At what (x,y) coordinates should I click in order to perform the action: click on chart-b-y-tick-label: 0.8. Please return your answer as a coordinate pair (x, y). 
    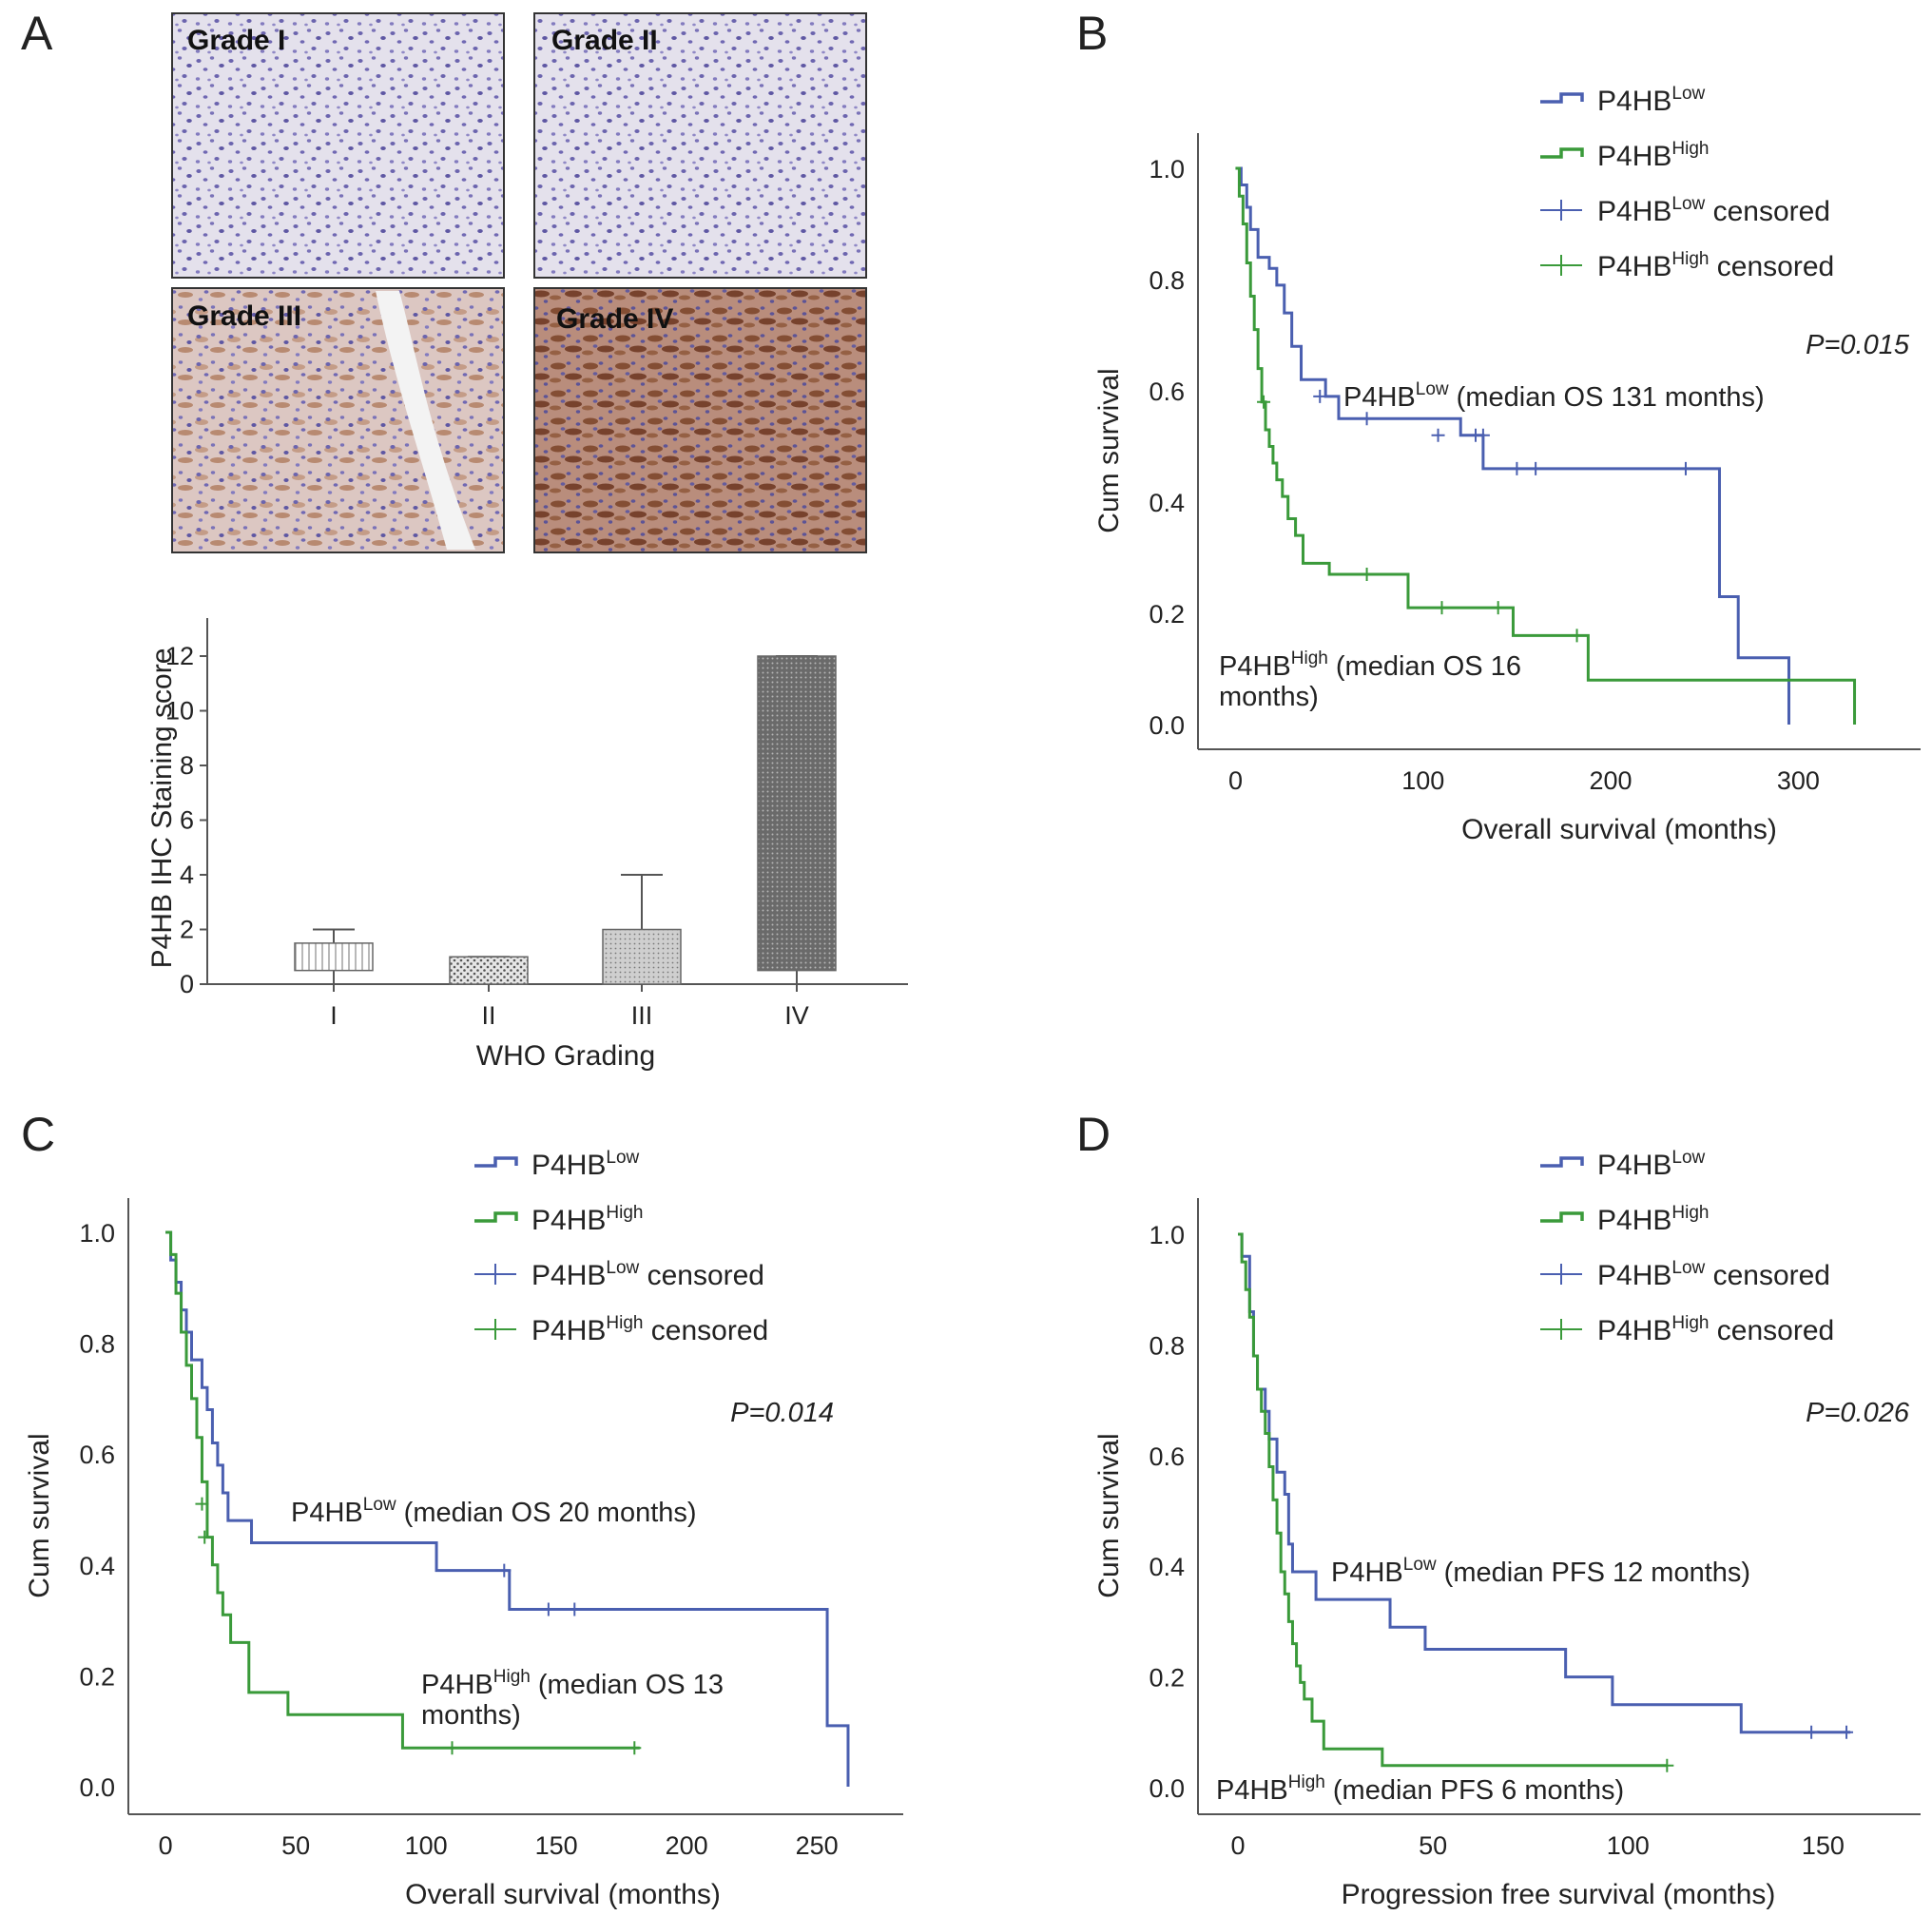
    Looking at the image, I should click on (1167, 280).